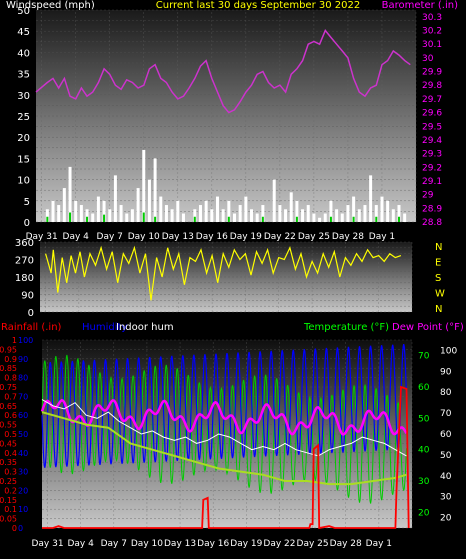  Describe the element at coordinates (224, 428) in the screenshot. I see `indoor-temperature-line` at that location.